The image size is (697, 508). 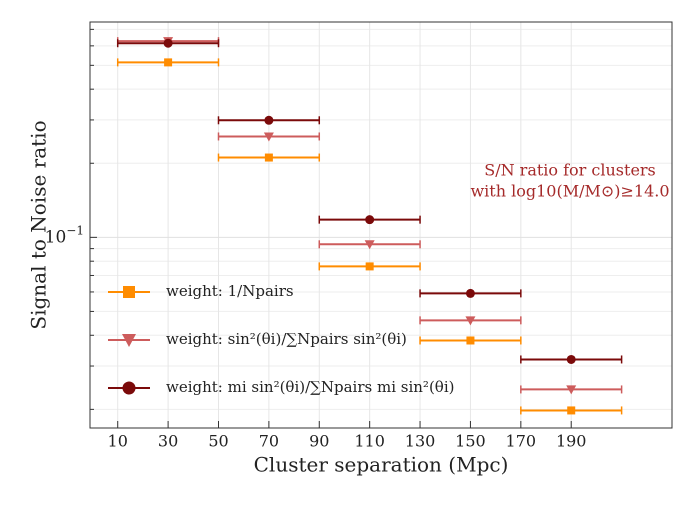 I want to click on x-tick-label: 110, so click(x=369, y=441).